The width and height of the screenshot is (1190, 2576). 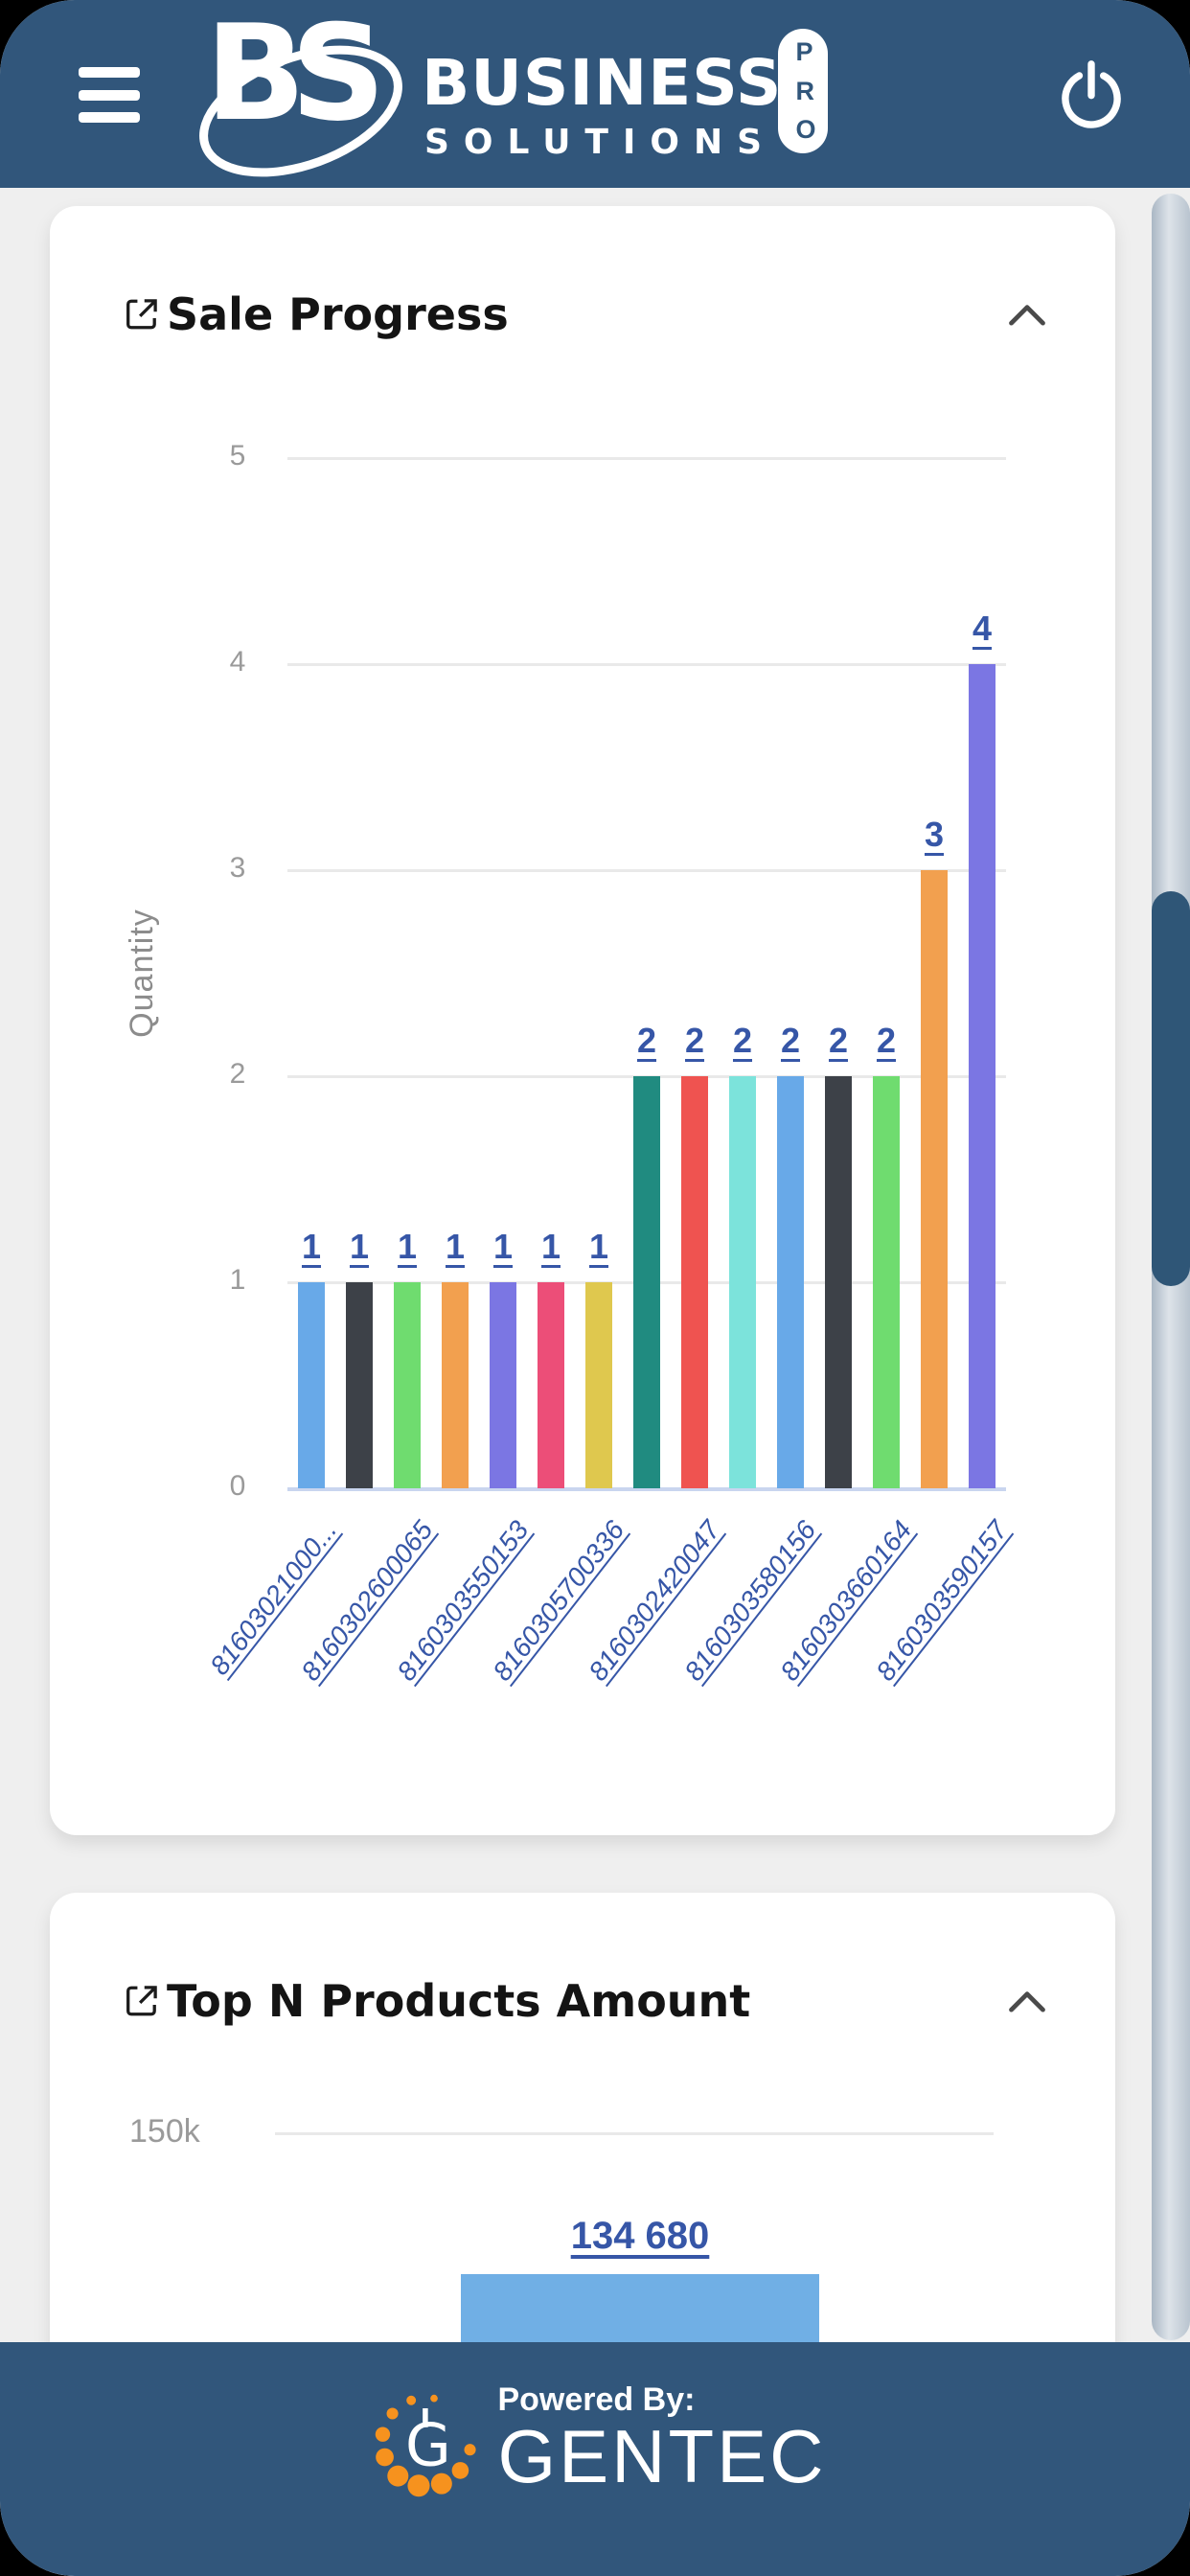 I want to click on y-tick-label: 5, so click(x=238, y=456).